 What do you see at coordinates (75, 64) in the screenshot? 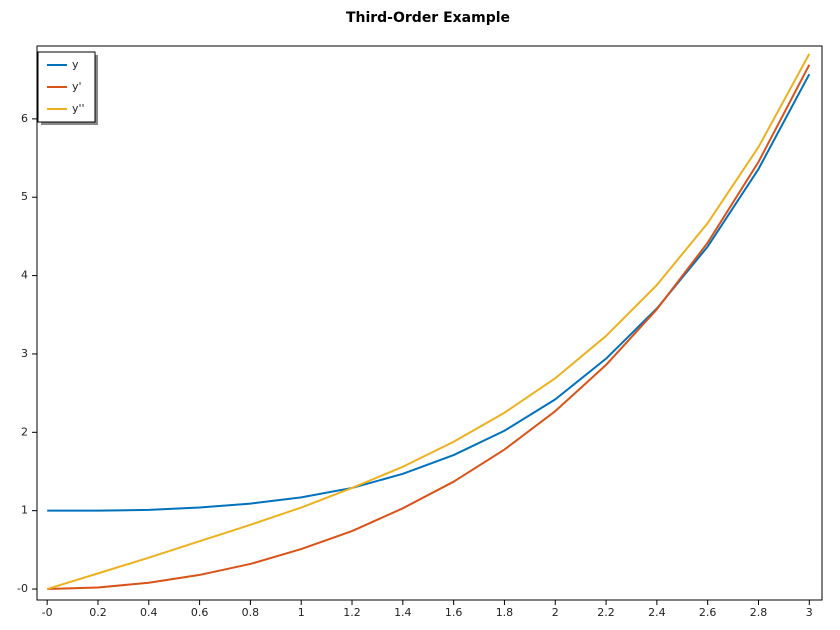
I see `legend-label: y` at bounding box center [75, 64].